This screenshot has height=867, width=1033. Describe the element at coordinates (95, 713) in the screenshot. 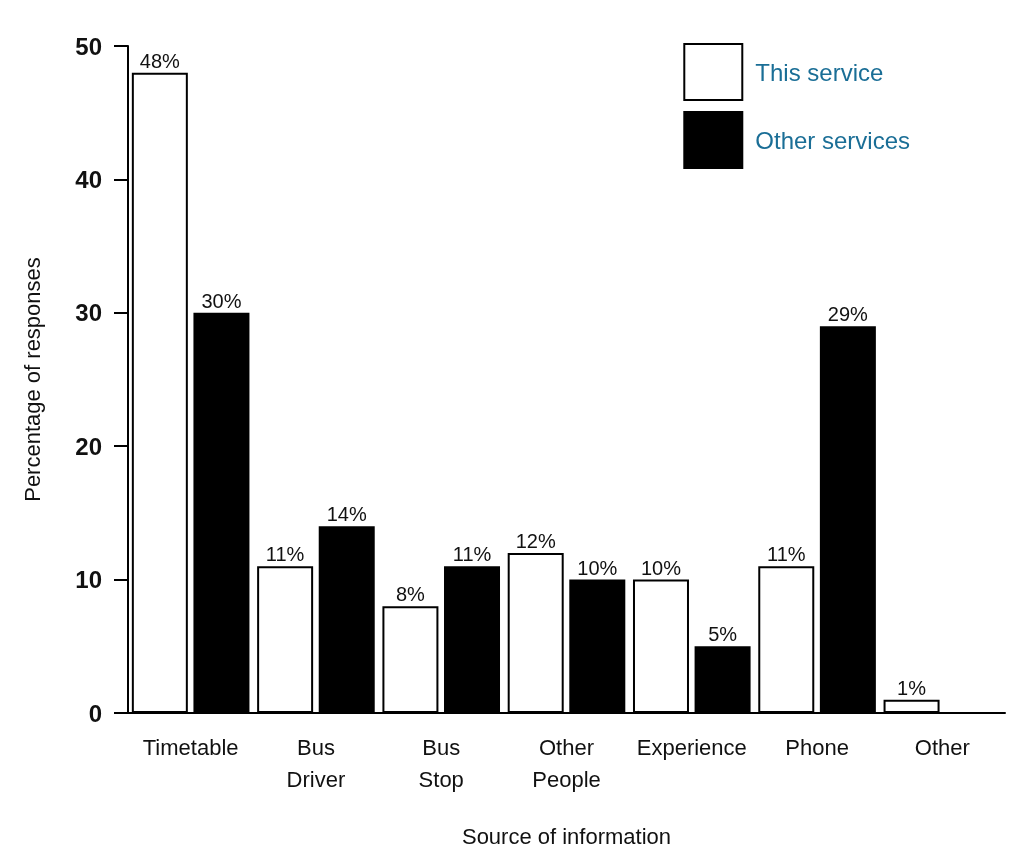

I see `y-tick-label: 0` at that location.